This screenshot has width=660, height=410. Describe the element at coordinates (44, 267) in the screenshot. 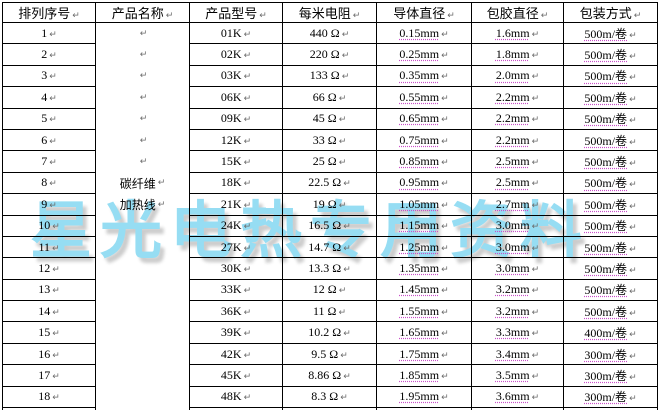

I see `cell-text: 12` at that location.